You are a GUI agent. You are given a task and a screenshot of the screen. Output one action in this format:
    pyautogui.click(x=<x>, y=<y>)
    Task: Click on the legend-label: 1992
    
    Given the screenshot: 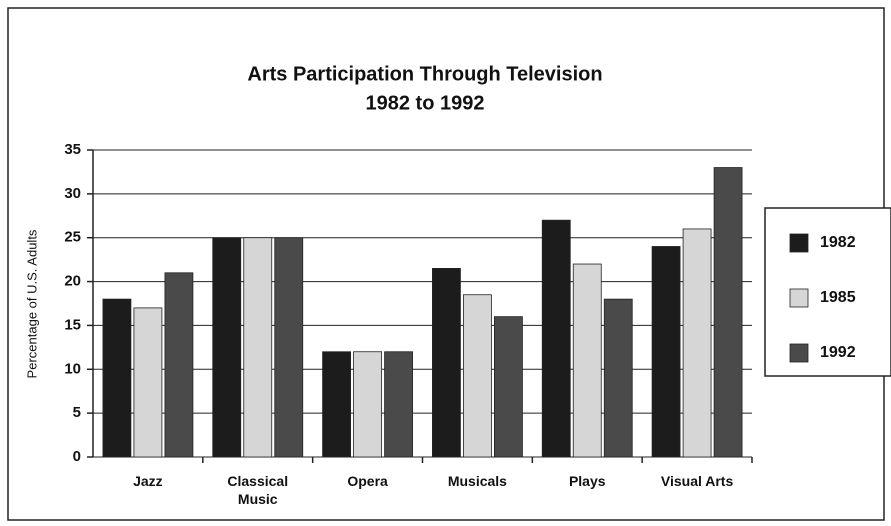 What is the action you would take?
    pyautogui.click(x=838, y=352)
    